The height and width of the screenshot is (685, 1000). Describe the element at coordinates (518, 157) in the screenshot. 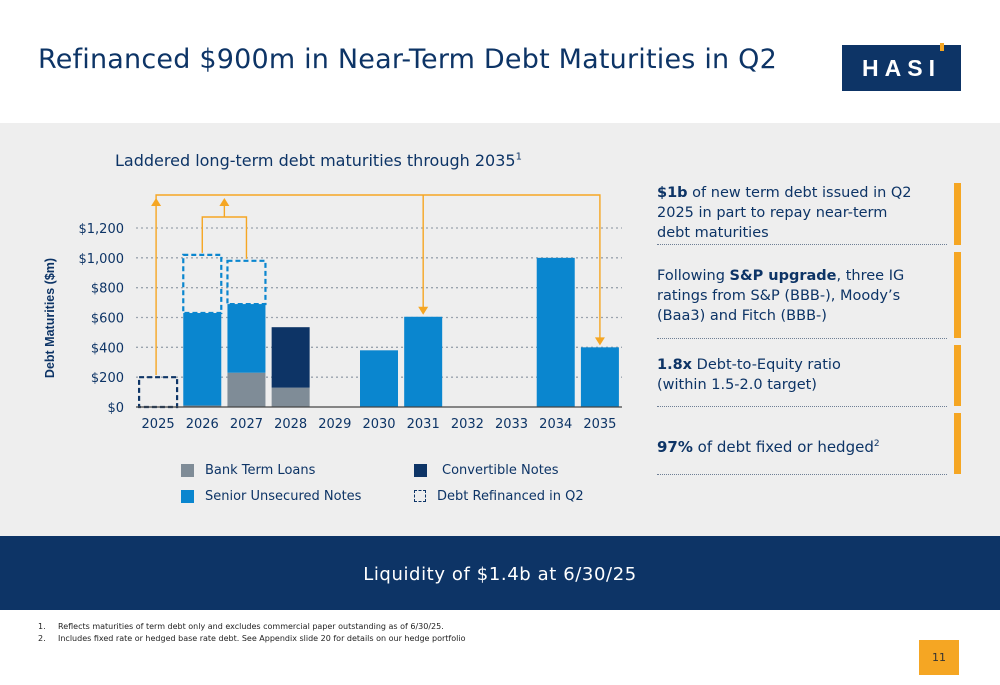

I see `chart-subtitle-footnote-ref: 1` at that location.